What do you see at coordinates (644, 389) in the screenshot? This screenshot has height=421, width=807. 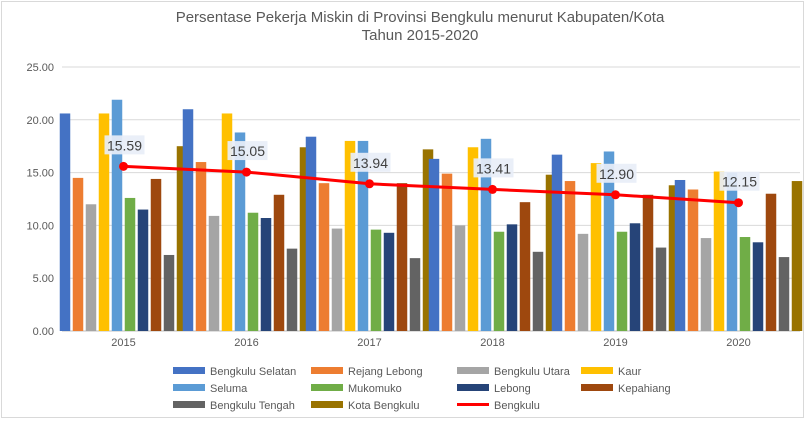 I see `legend-label: Kepahiang` at bounding box center [644, 389].